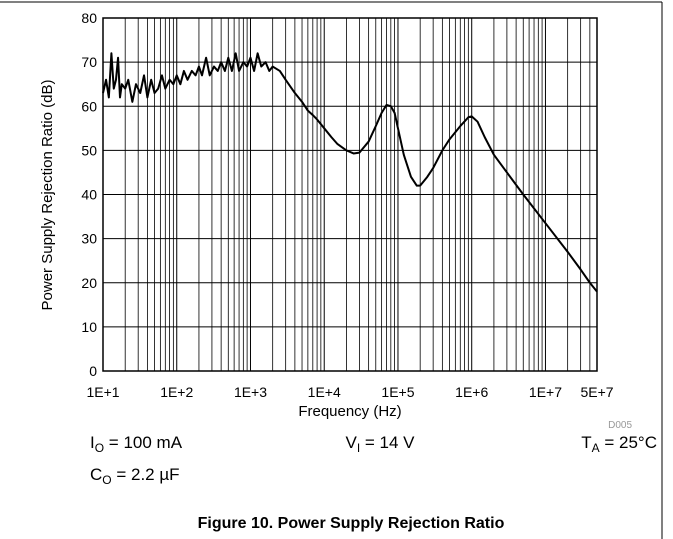  I want to click on annotation: CO = 2.2 µF, so click(135, 476).